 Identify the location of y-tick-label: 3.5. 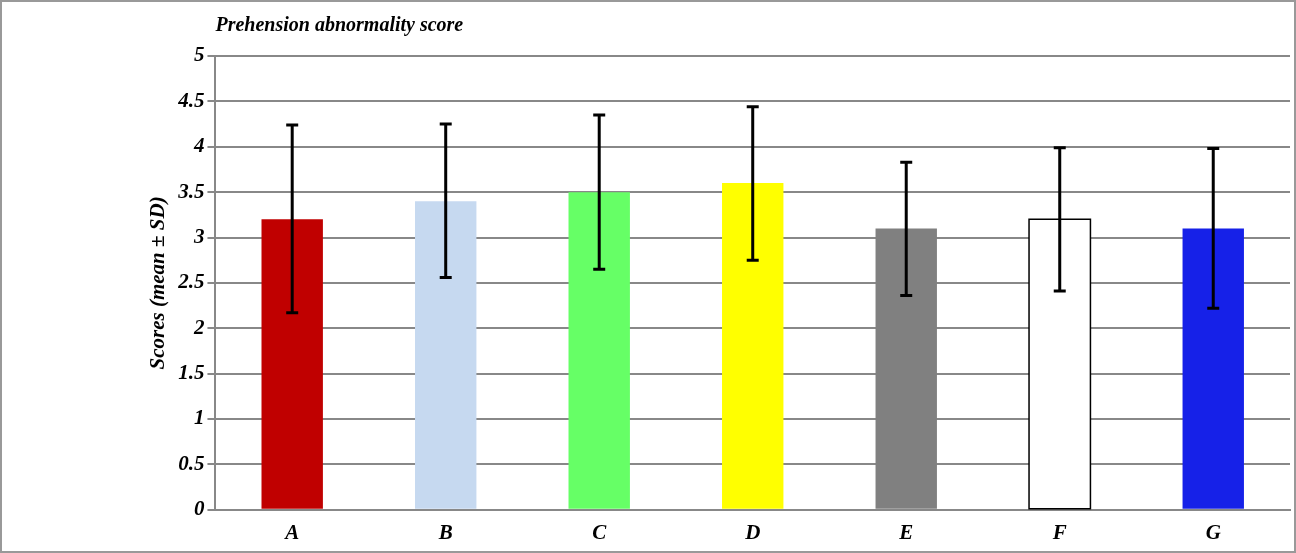
(191, 190).